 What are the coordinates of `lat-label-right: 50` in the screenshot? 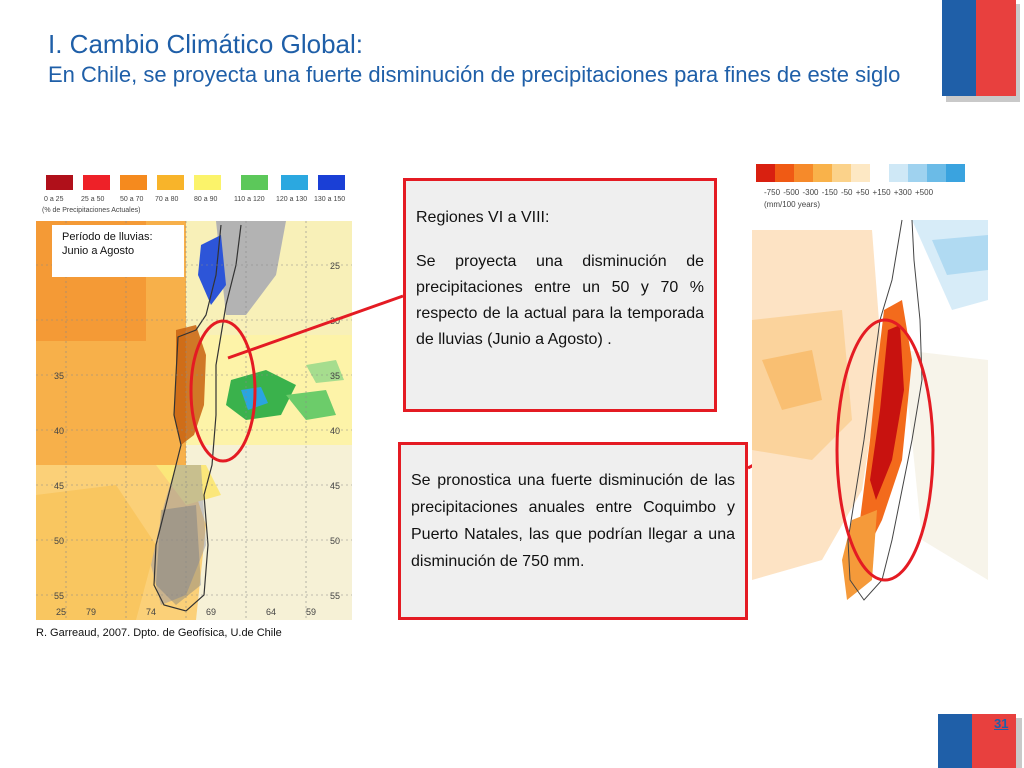 It's located at (335, 541).